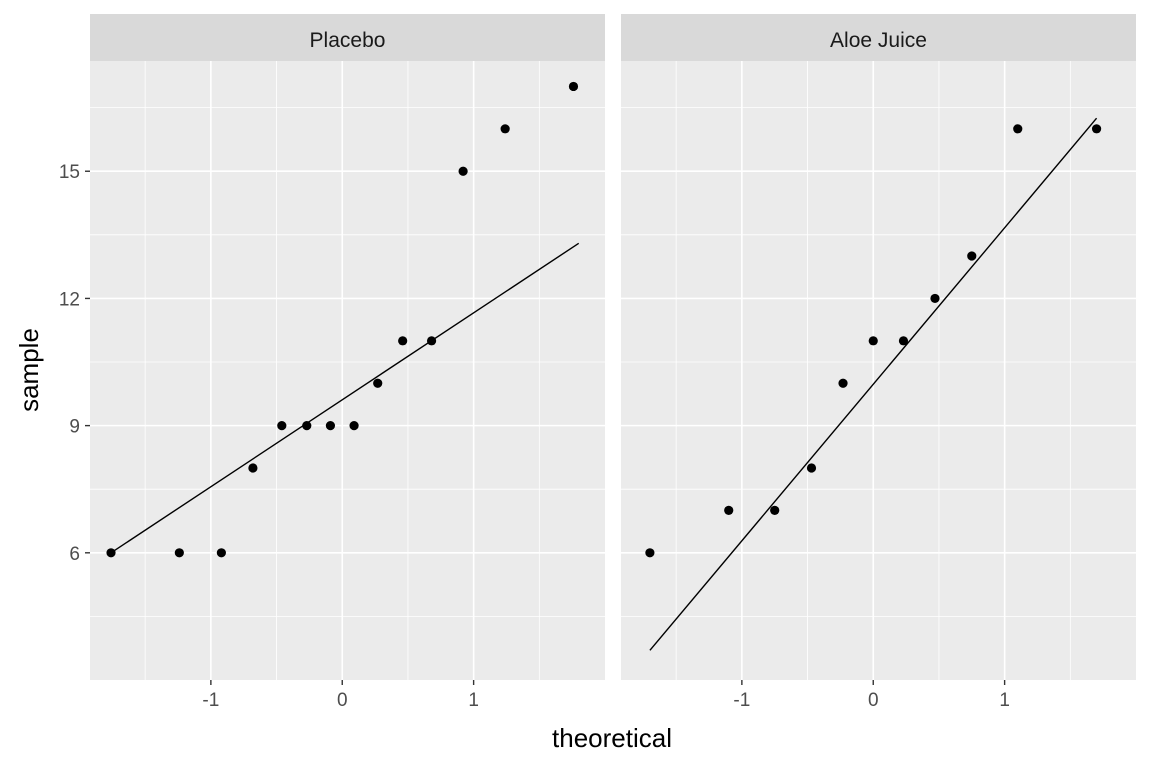  What do you see at coordinates (29, 370) in the screenshot?
I see `y-axis-title: sample` at bounding box center [29, 370].